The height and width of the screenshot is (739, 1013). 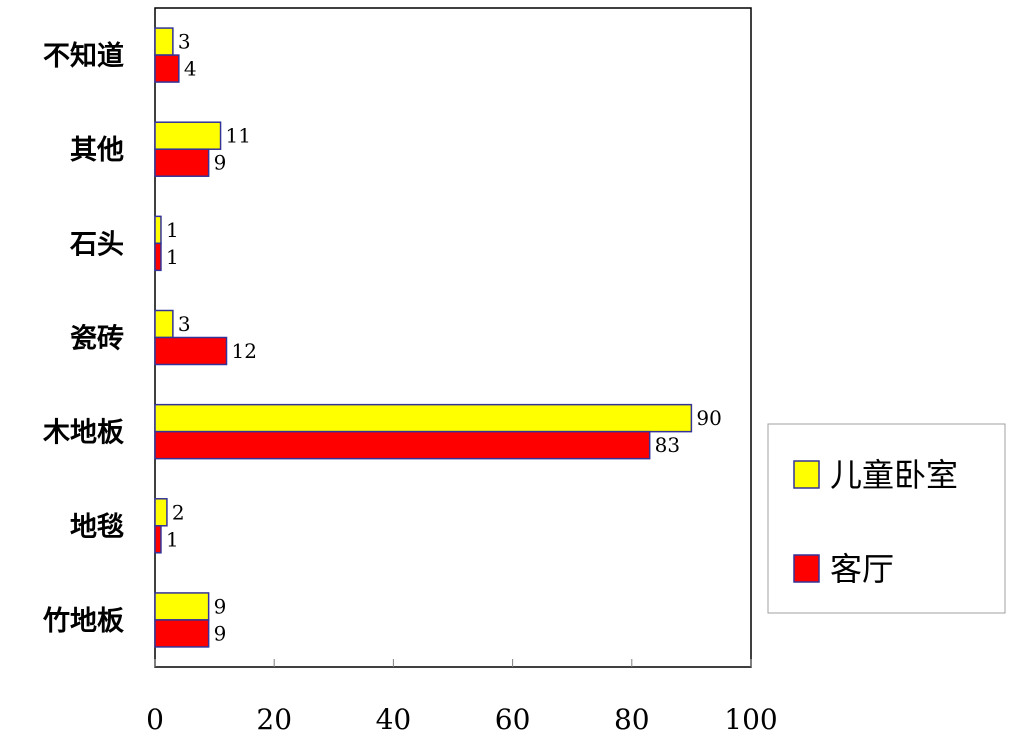 I want to click on x-tick-label: 80, so click(x=632, y=719).